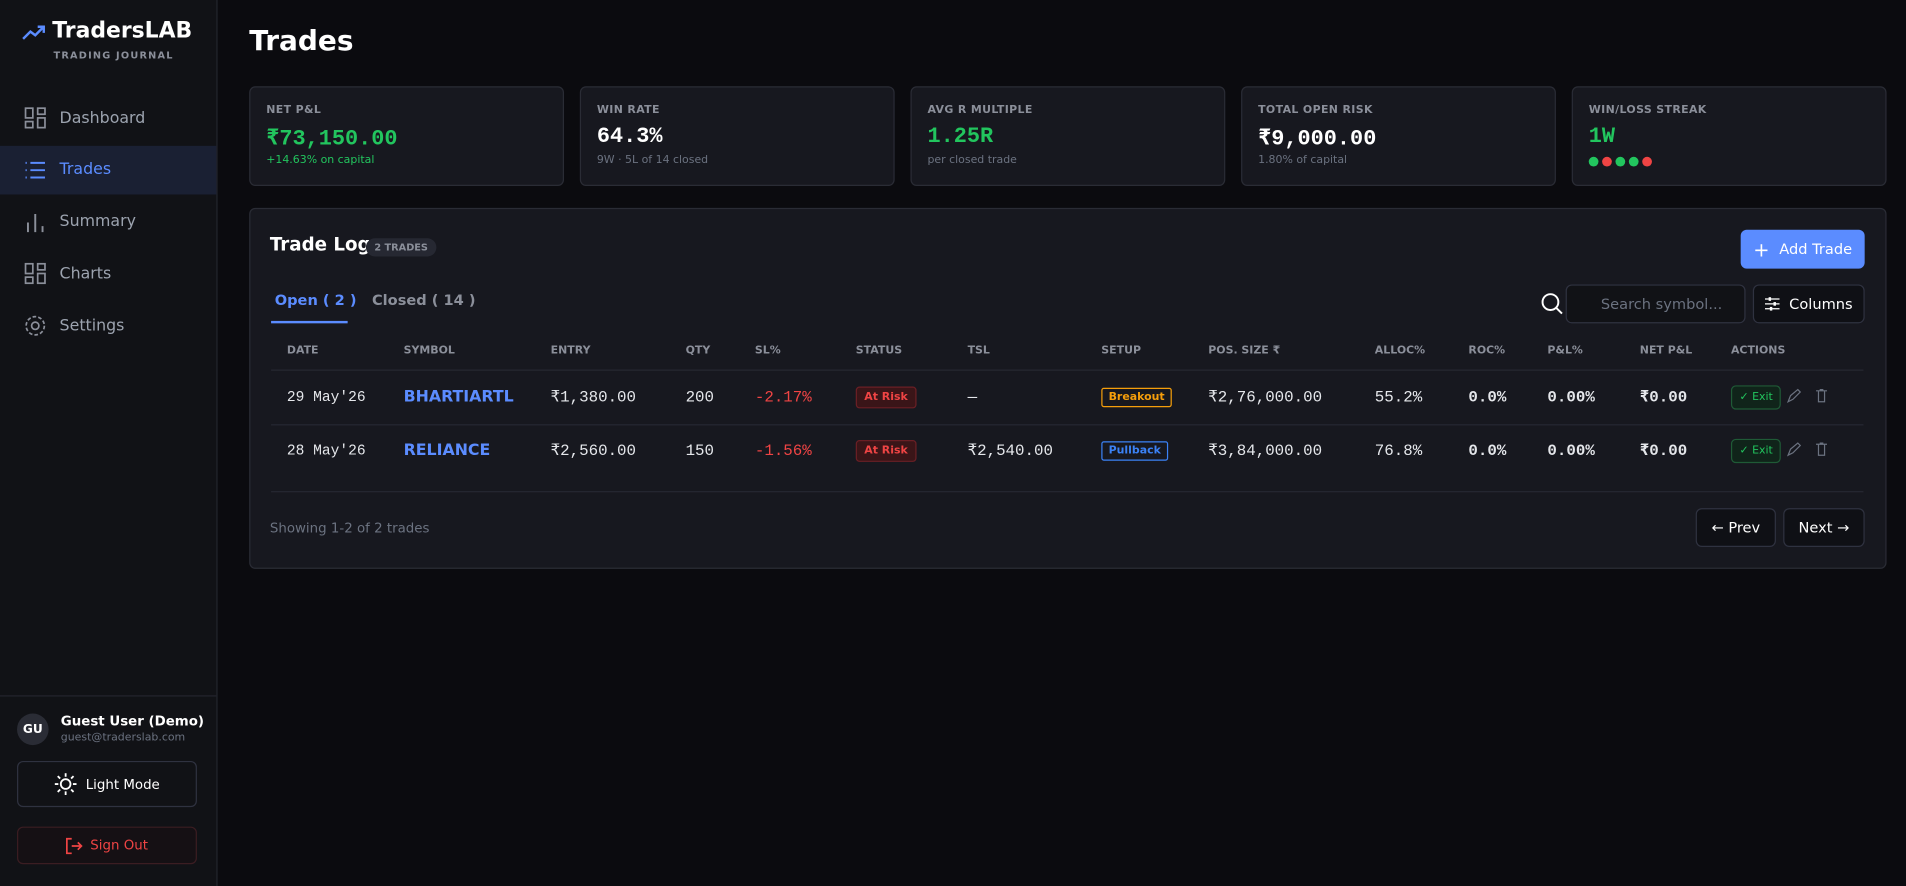 The image size is (1906, 886). I want to click on signout-button: Sign Out, so click(107, 845).